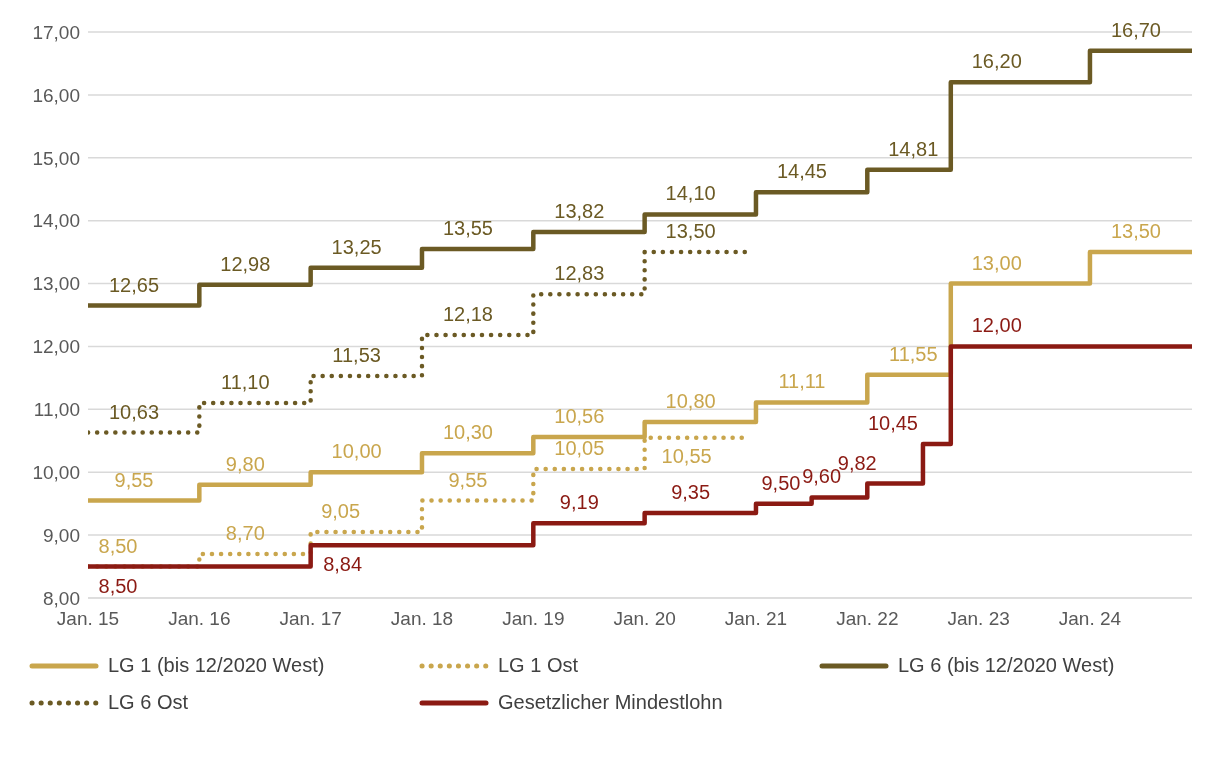 The width and height of the screenshot is (1212, 757). Describe the element at coordinates (245, 263) in the screenshot. I see `data-label: 12,98` at that location.